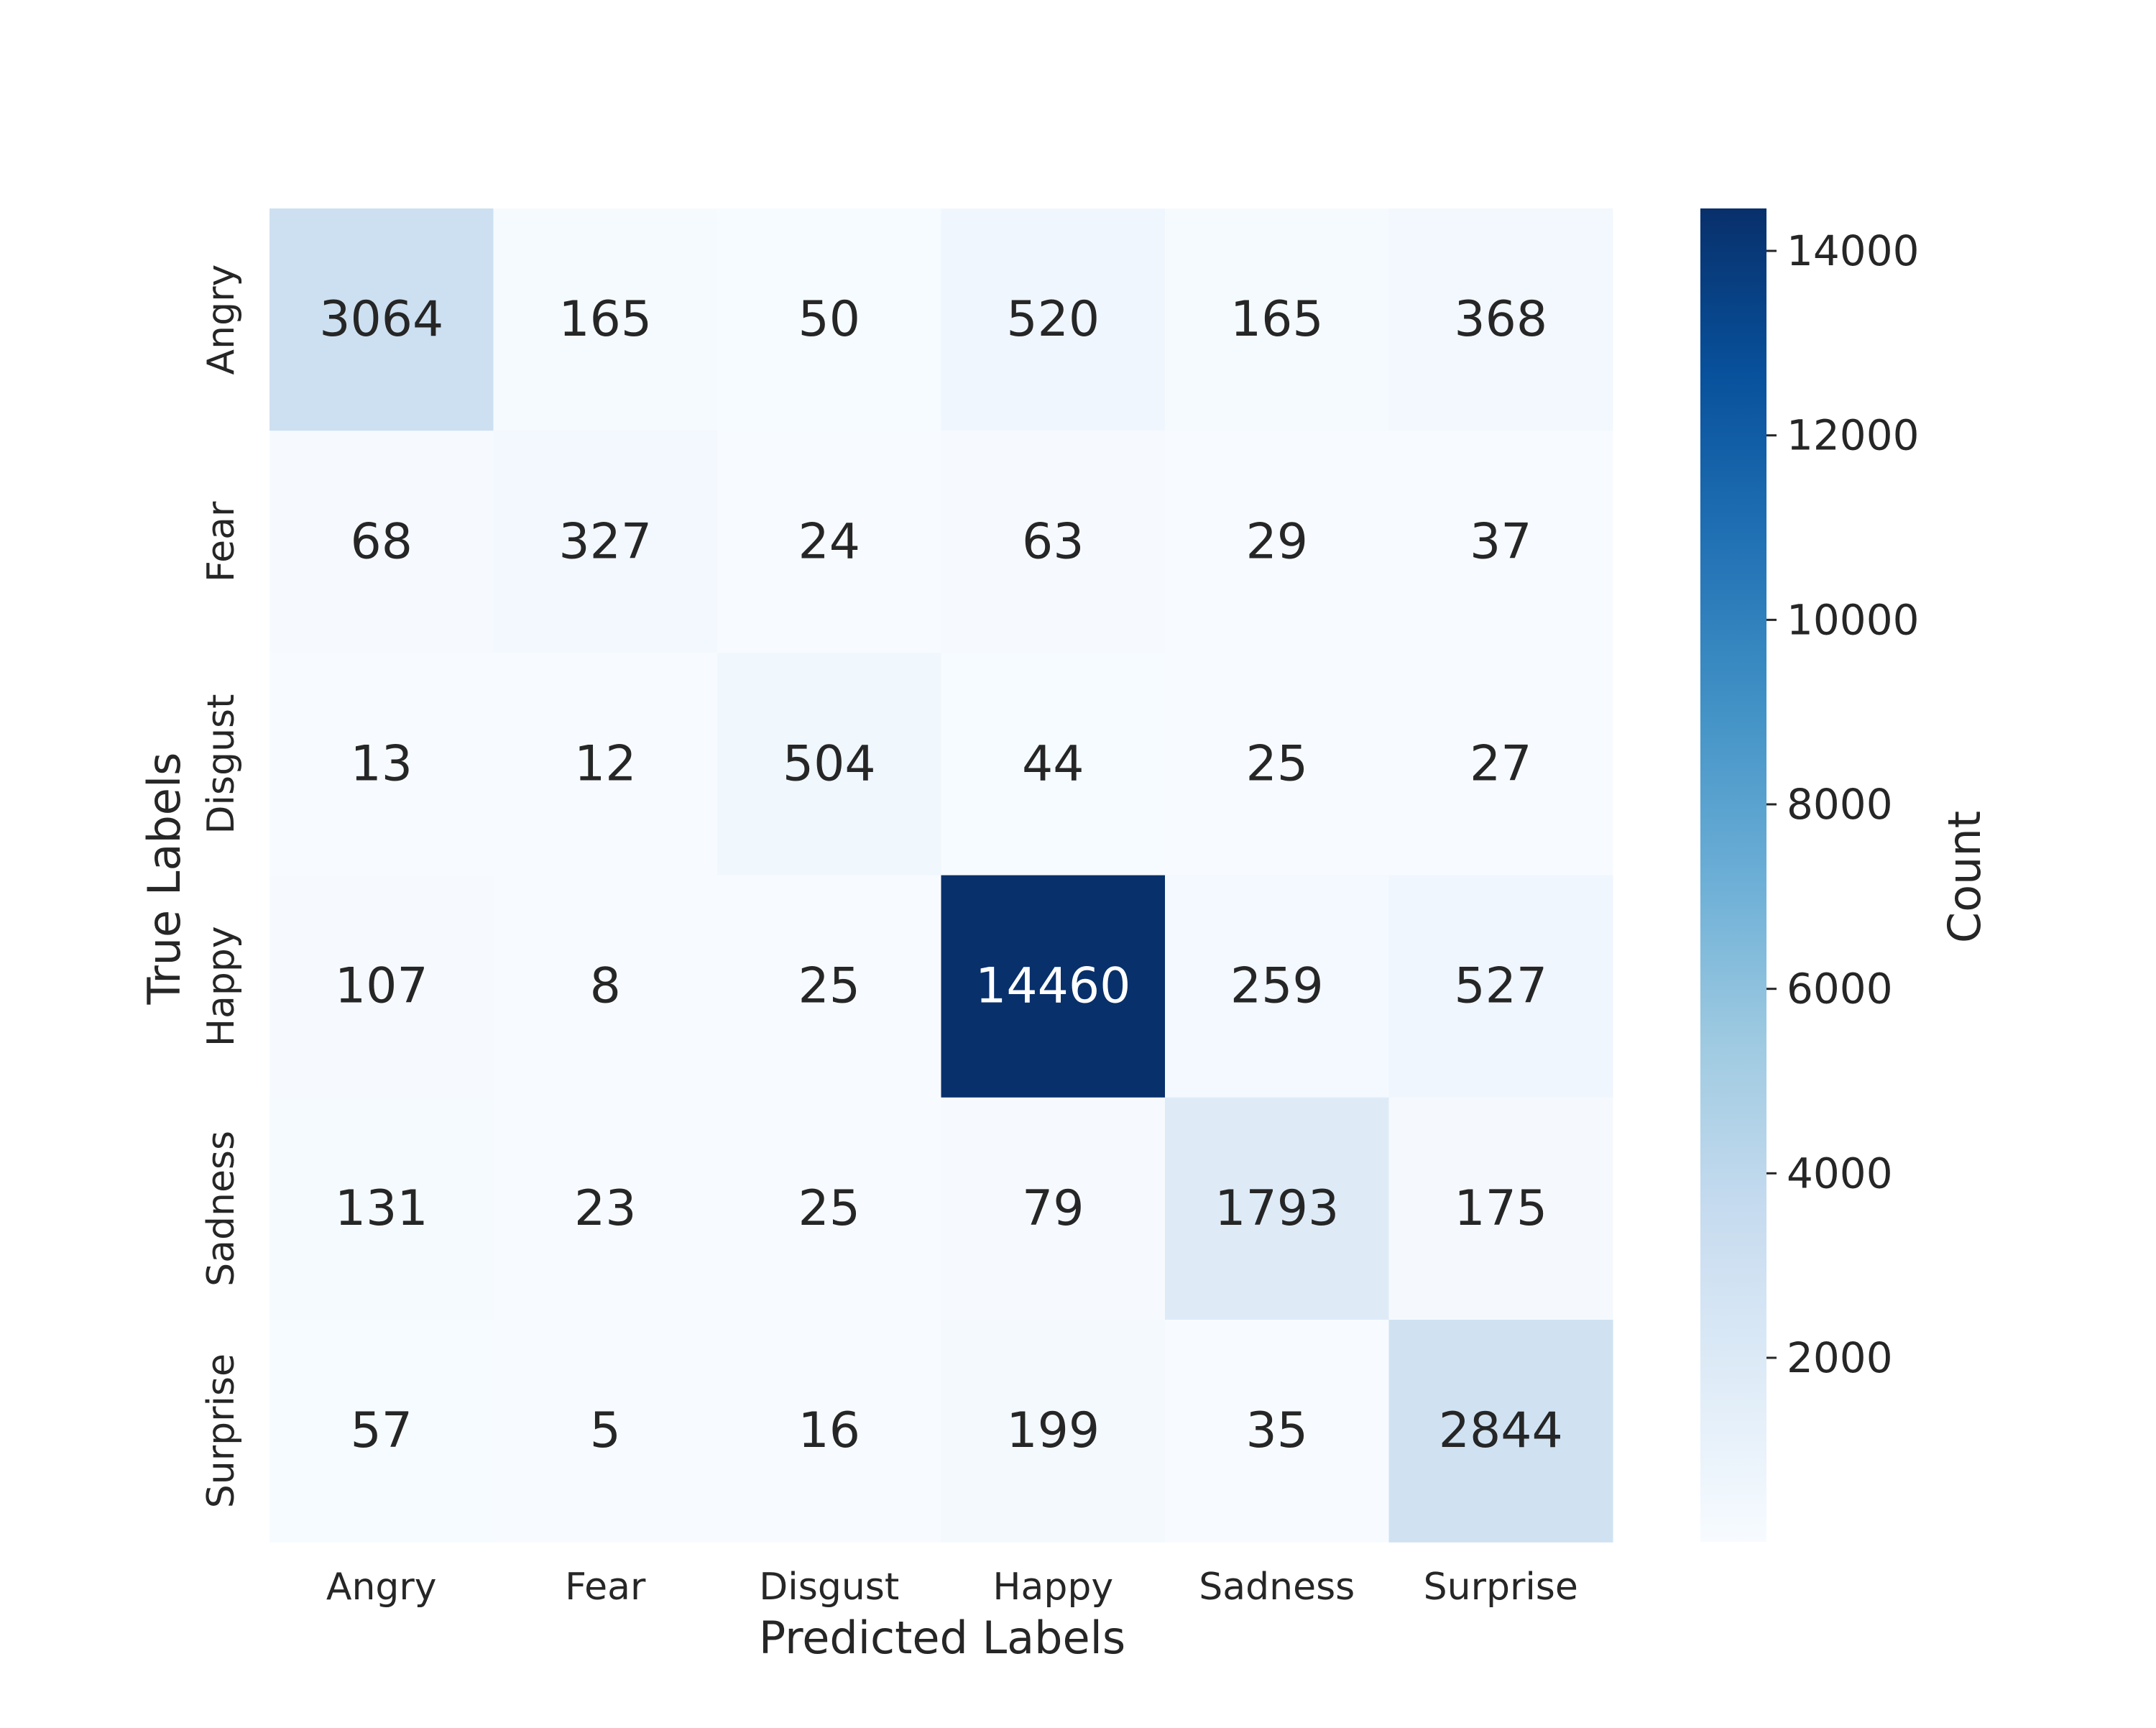 The width and height of the screenshot is (2156, 1728). I want to click on heatmap-cell-happy-sadness, so click(1277, 986).